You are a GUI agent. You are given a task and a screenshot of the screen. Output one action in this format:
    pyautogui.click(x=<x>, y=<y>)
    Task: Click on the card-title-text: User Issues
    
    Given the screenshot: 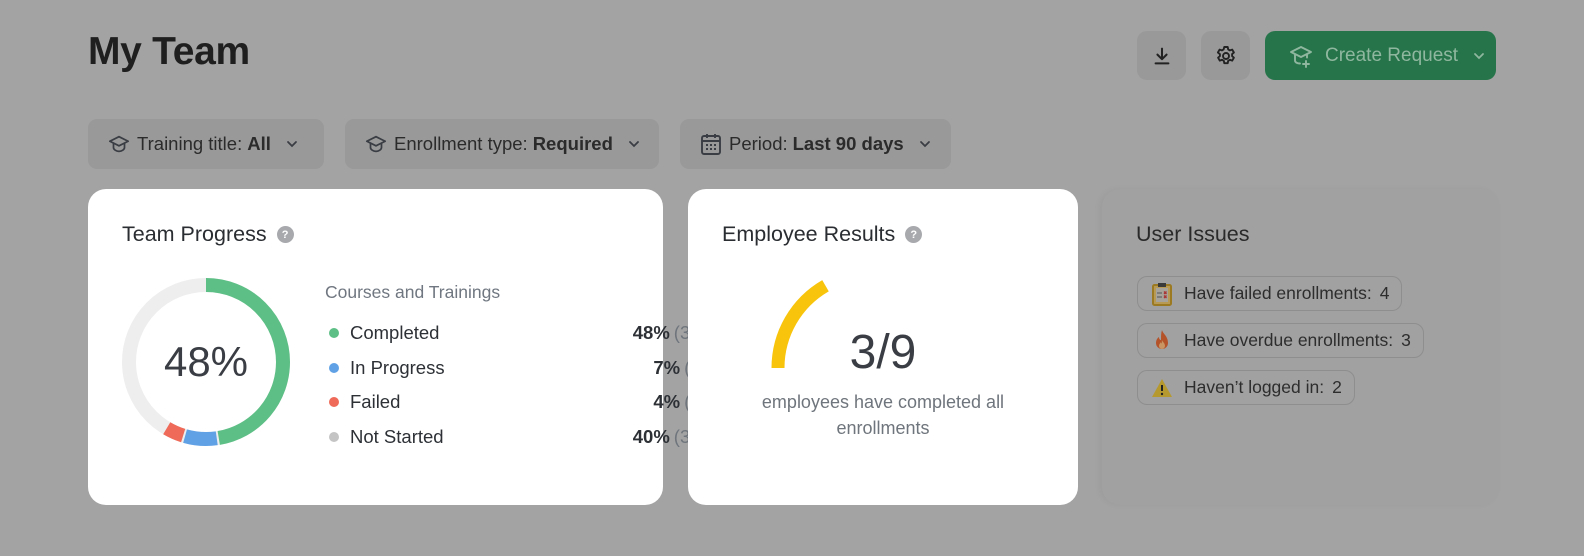 What is the action you would take?
    pyautogui.click(x=1193, y=234)
    